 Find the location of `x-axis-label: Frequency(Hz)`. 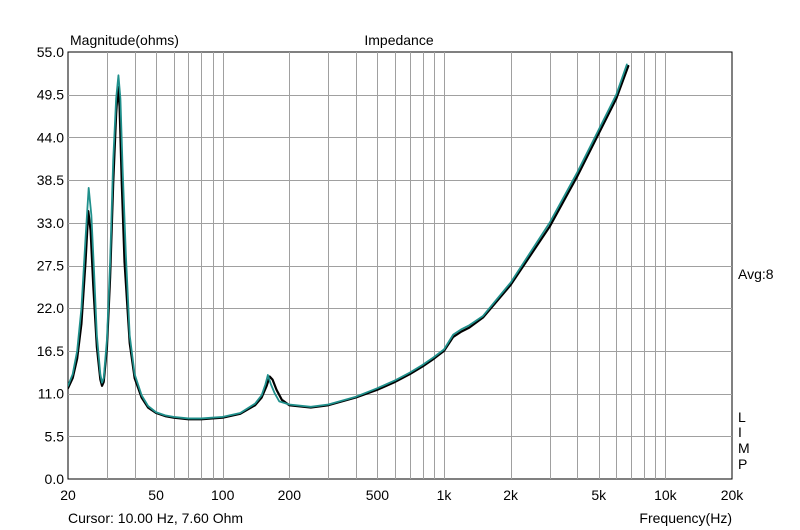

x-axis-label: Frequency(Hz) is located at coordinates (685, 518).